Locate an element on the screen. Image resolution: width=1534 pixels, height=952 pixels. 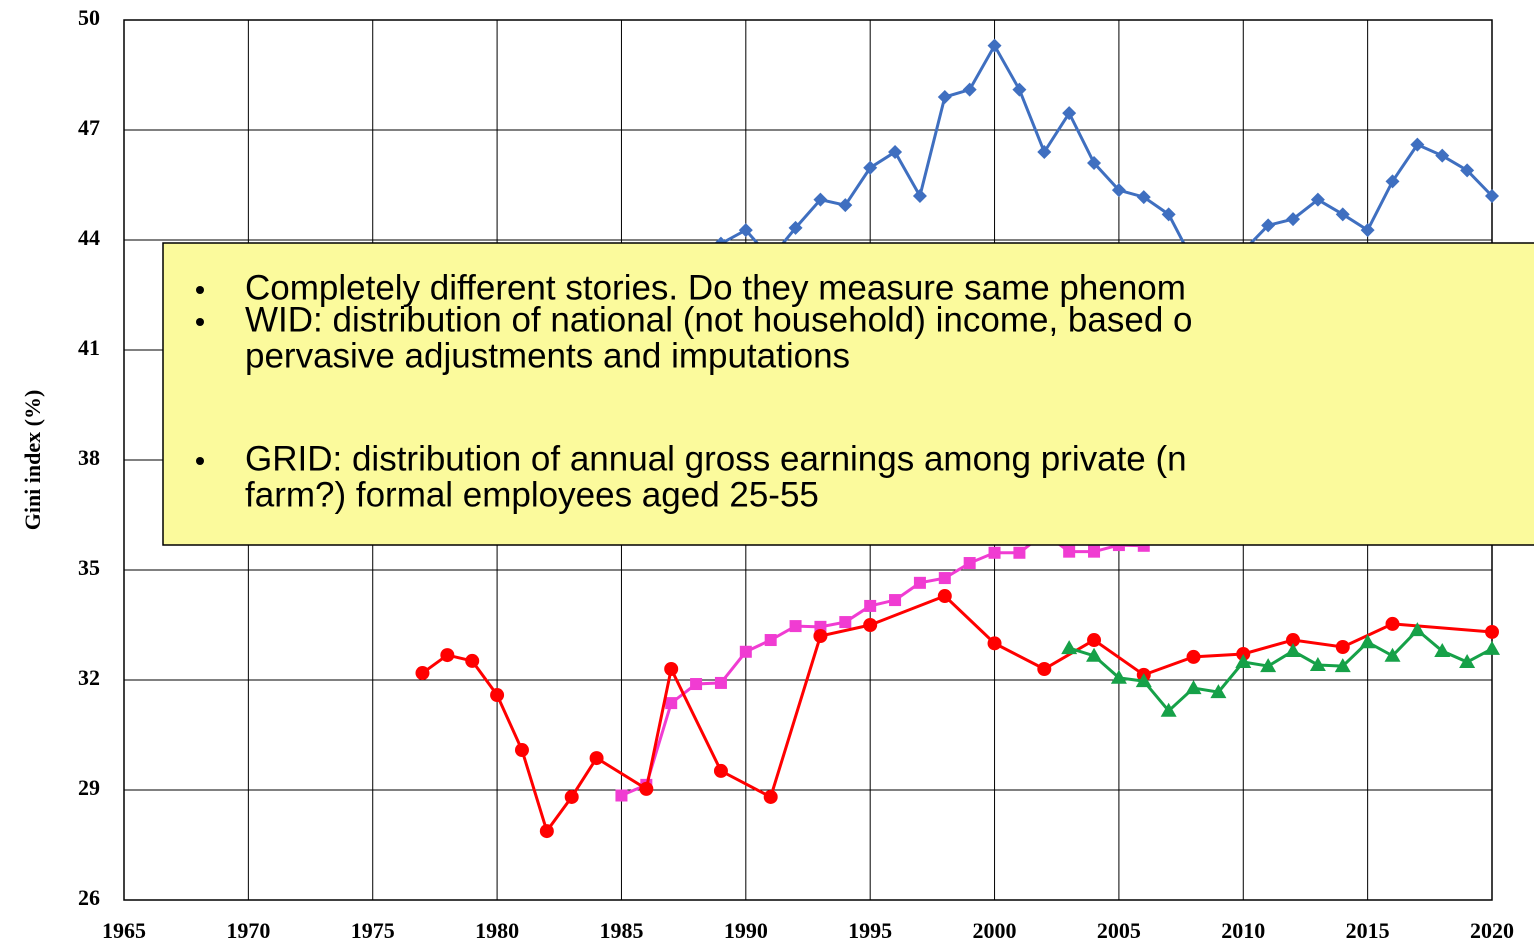
y-tick-label: 41 is located at coordinates (89, 347).